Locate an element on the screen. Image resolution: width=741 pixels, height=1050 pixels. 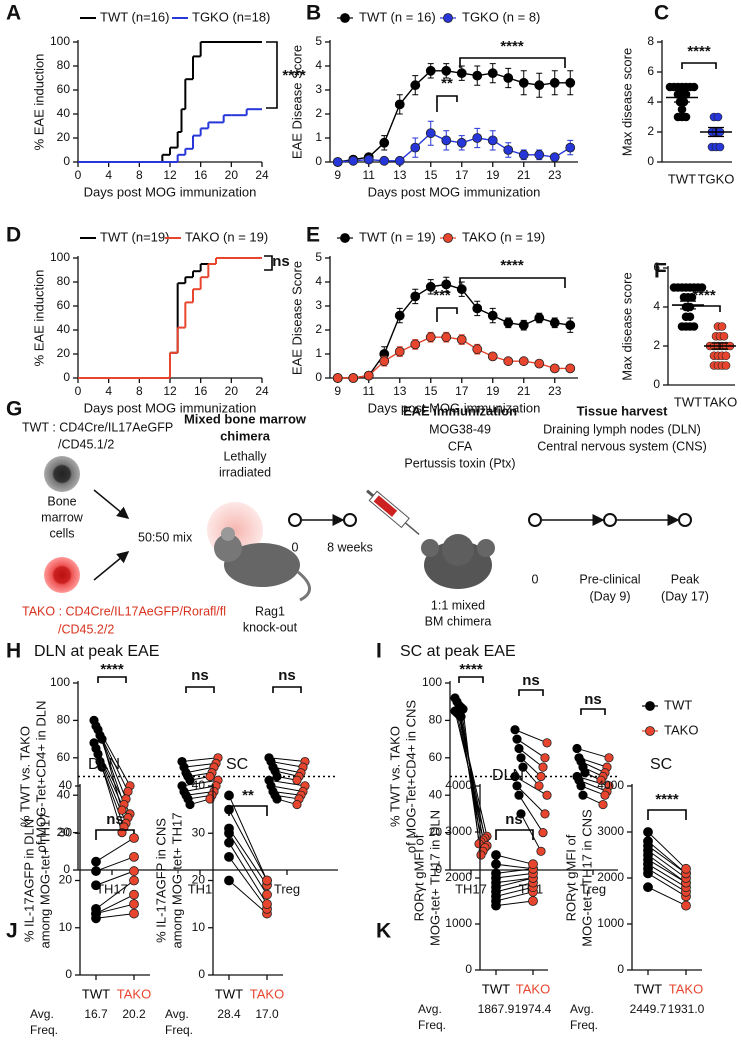
chimera-title: Mixed bone marrow is located at coordinates (245, 418).